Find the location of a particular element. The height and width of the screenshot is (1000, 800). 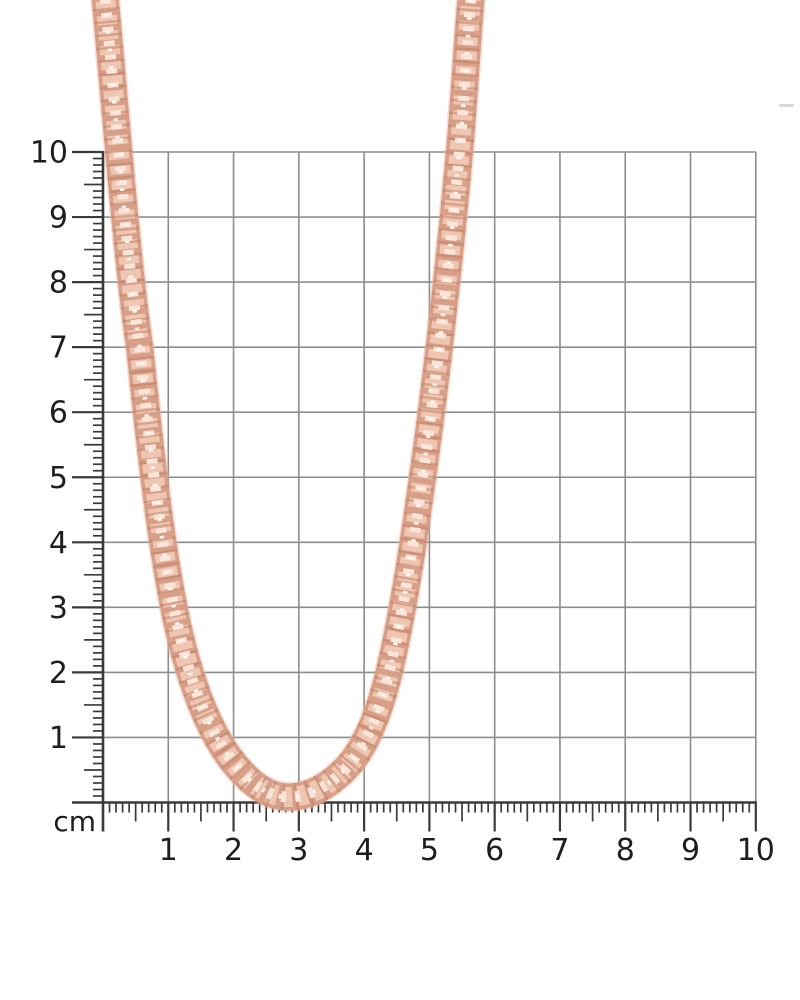

y-axis-label: 5 is located at coordinates (58, 478).